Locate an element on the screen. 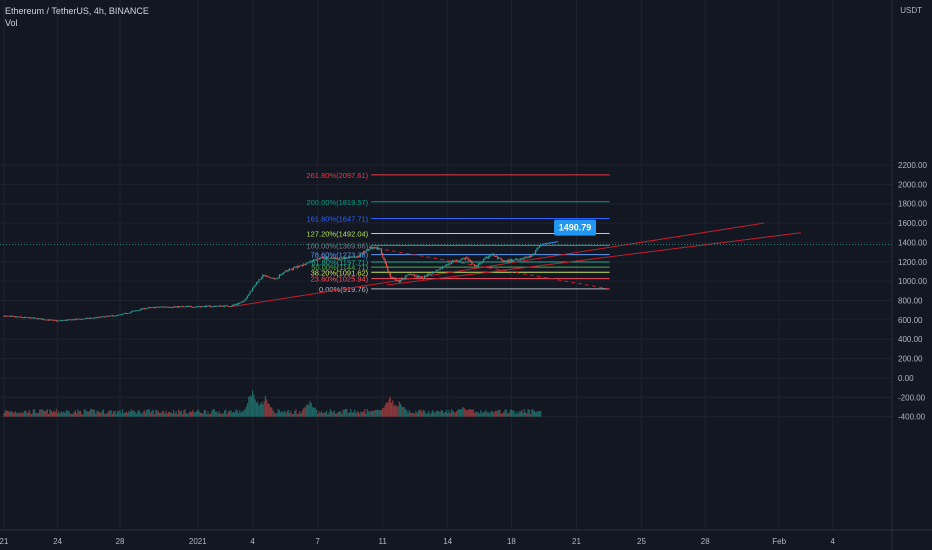 Image resolution: width=932 pixels, height=550 pixels. fib-level-label: 38.20%(1091.62) is located at coordinates (340, 272).